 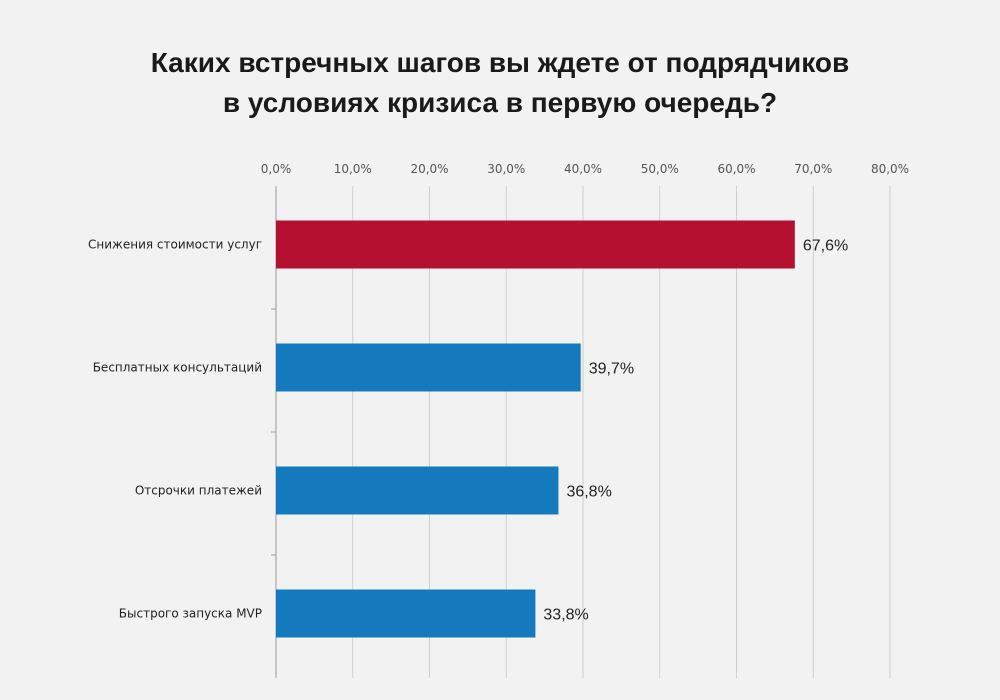 What do you see at coordinates (500, 102) in the screenshot?
I see `chart-title-line-2: в условиях кризиса в первую очередь?` at bounding box center [500, 102].